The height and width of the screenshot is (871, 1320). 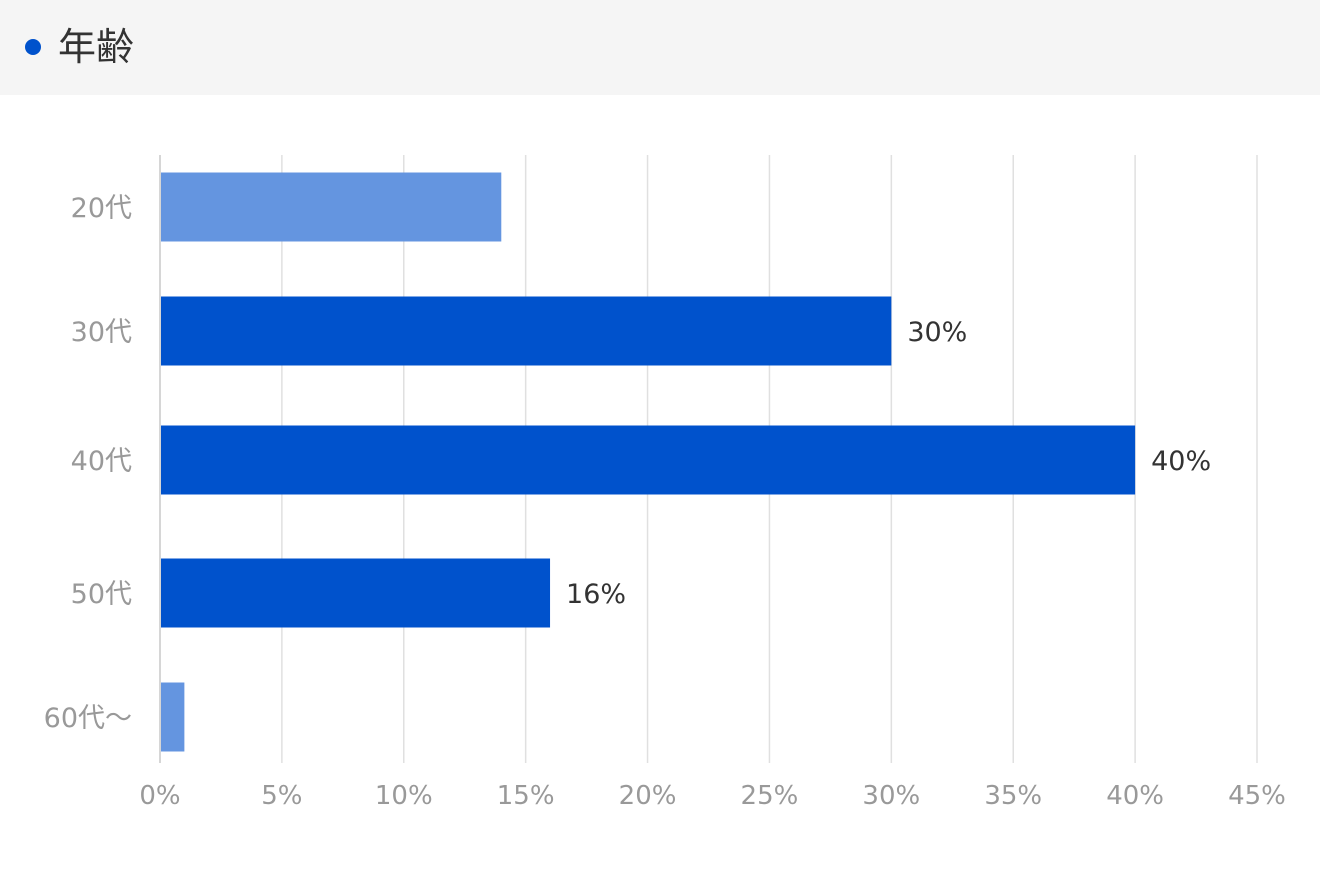 I want to click on x-tick-label: 10%, so click(x=404, y=796).